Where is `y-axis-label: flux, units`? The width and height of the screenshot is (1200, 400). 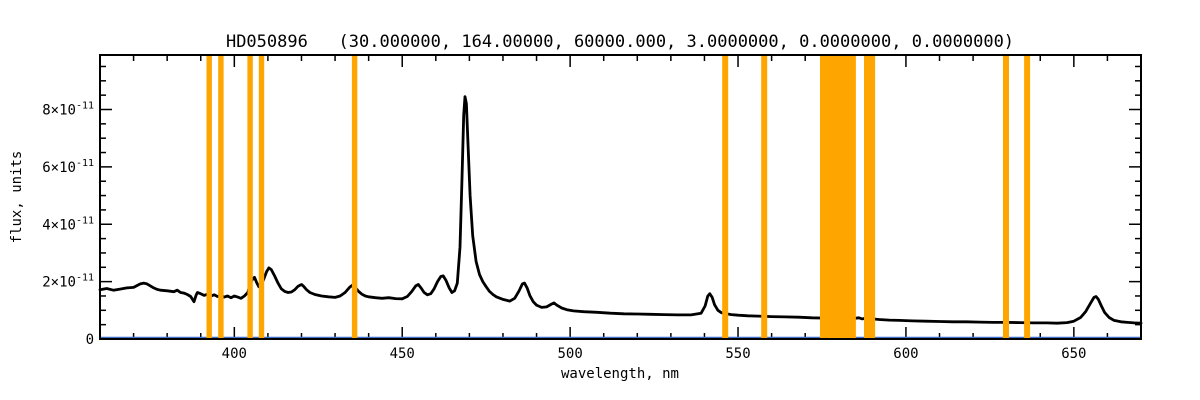 y-axis-label: flux, units is located at coordinates (17, 197).